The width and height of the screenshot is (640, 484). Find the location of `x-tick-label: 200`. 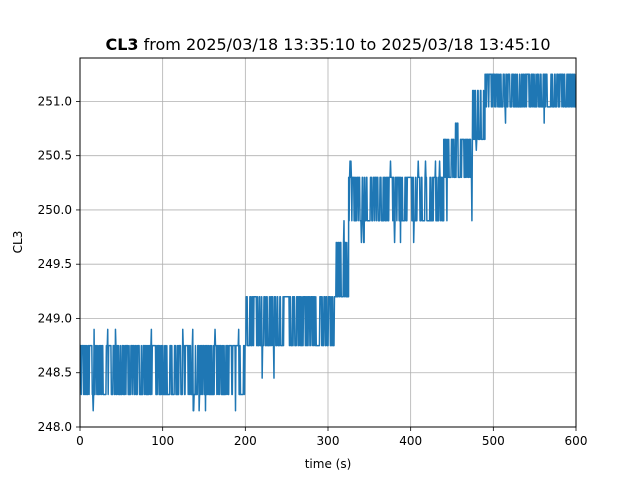

x-tick-label: 200 is located at coordinates (245, 441).